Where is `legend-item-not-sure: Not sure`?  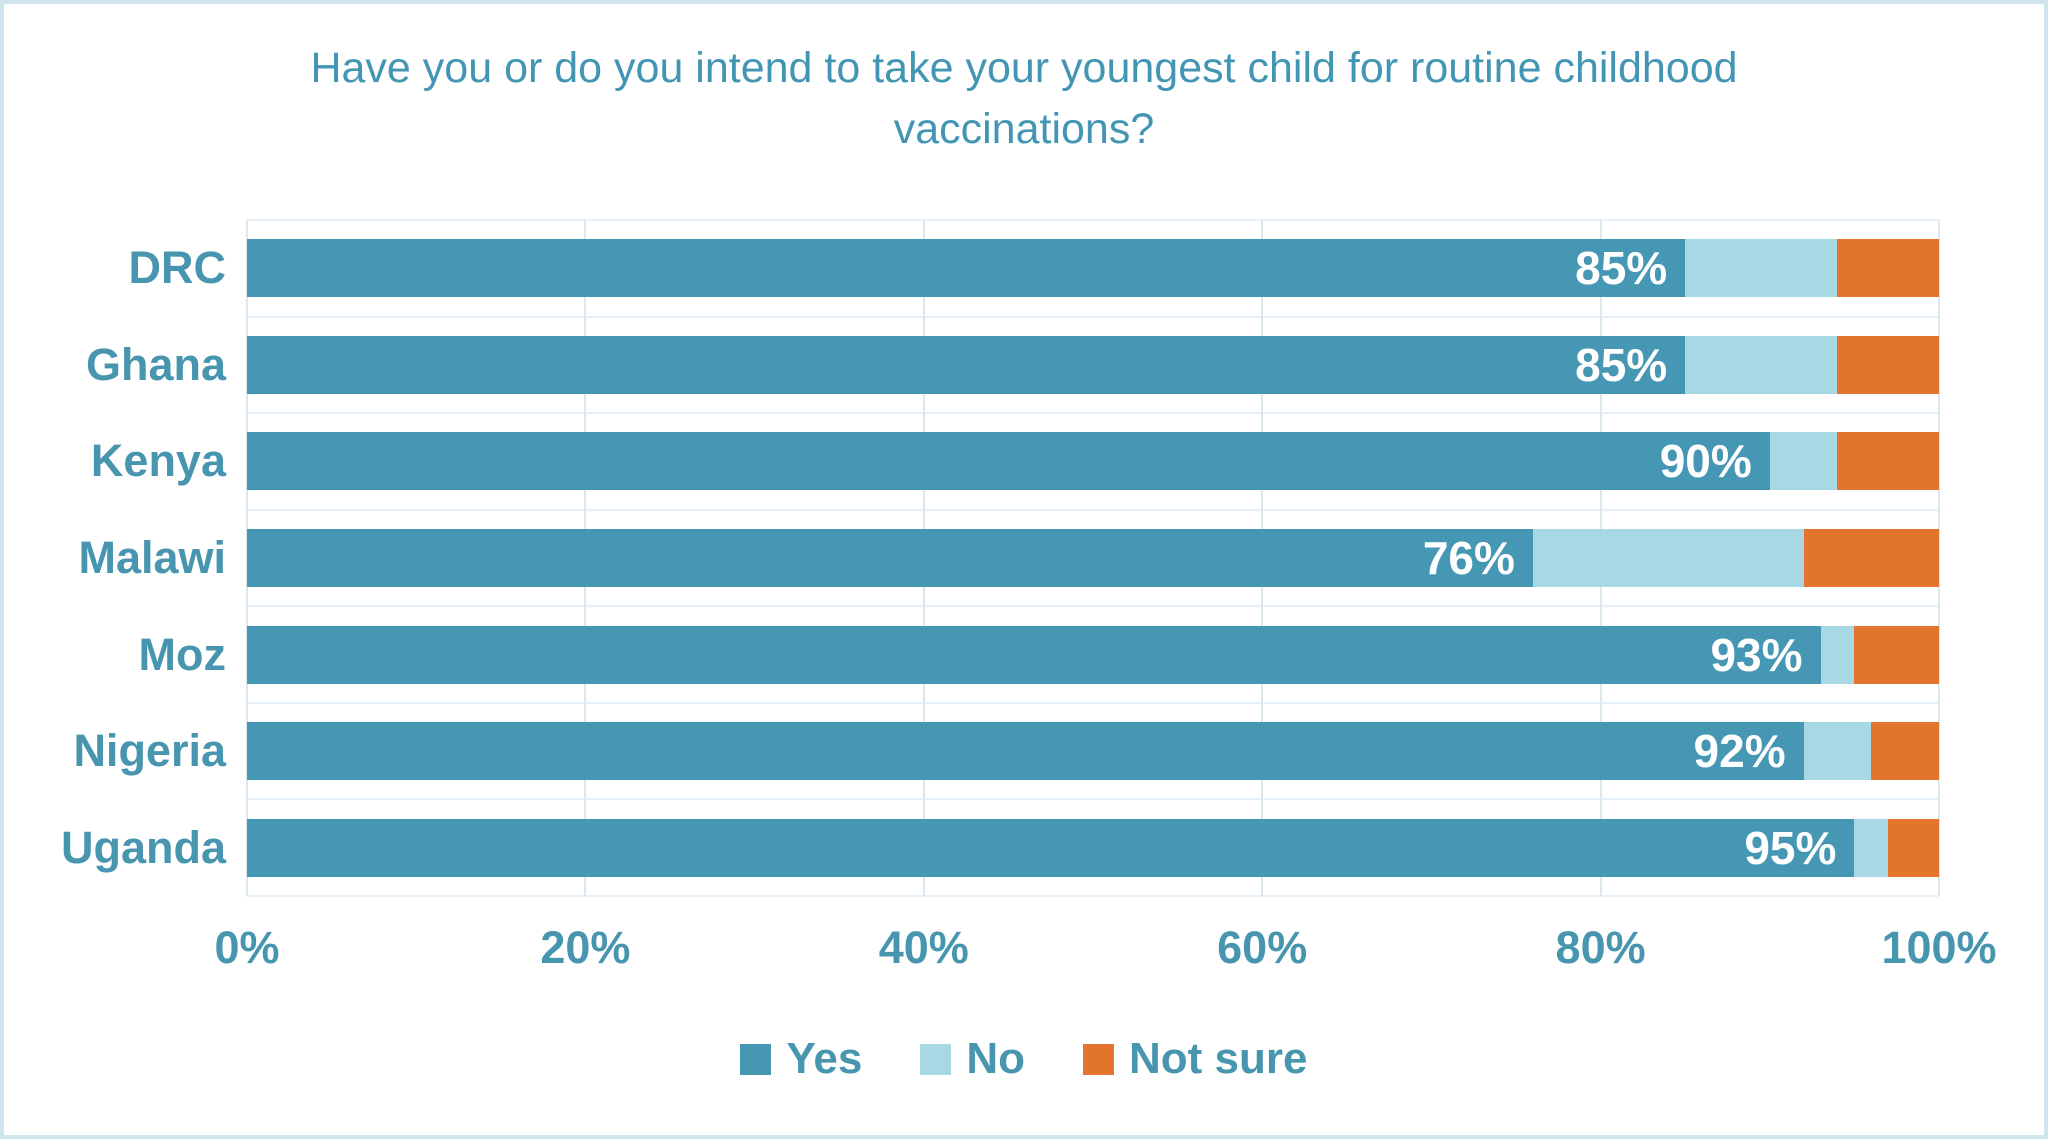 legend-item-not-sure: Not sure is located at coordinates (1195, 1059).